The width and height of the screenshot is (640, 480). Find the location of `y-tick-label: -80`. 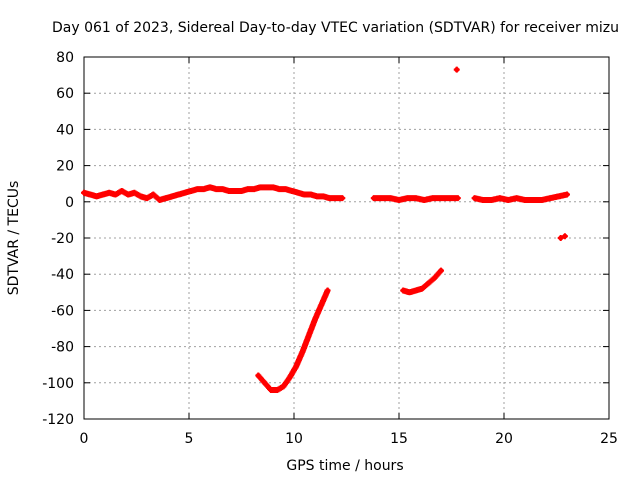

y-tick-label: -80 is located at coordinates (62, 348).